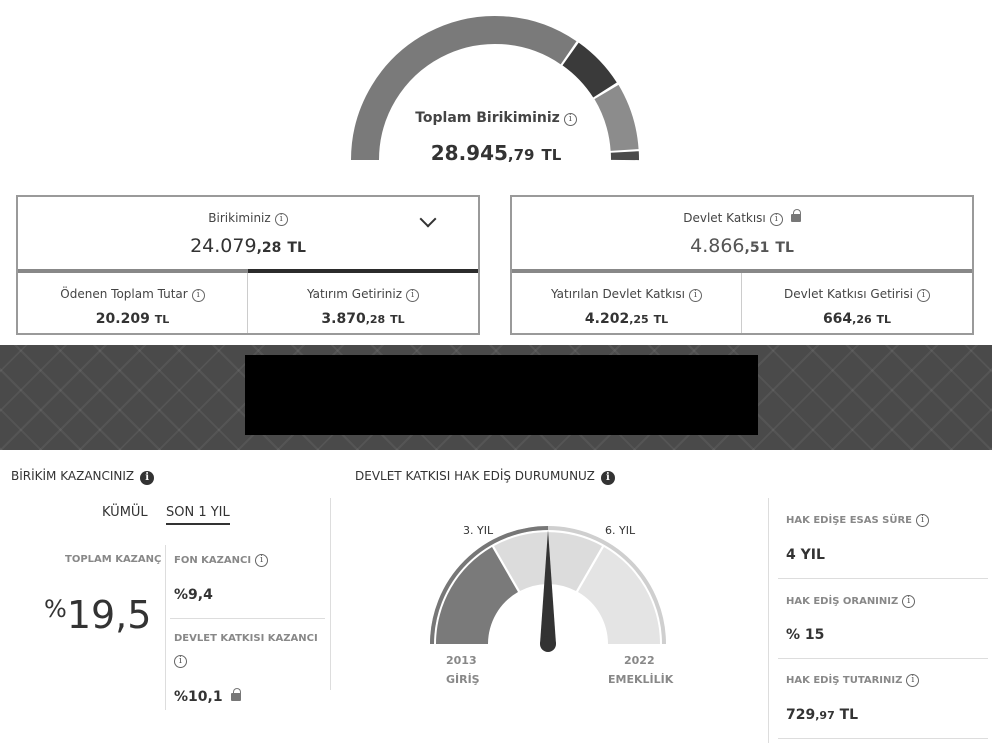 The width and height of the screenshot is (992, 749). I want to click on vesting-status-title: DEVLET KATKISI HAK EDİŞ DURUMUNUZ i, so click(485, 477).